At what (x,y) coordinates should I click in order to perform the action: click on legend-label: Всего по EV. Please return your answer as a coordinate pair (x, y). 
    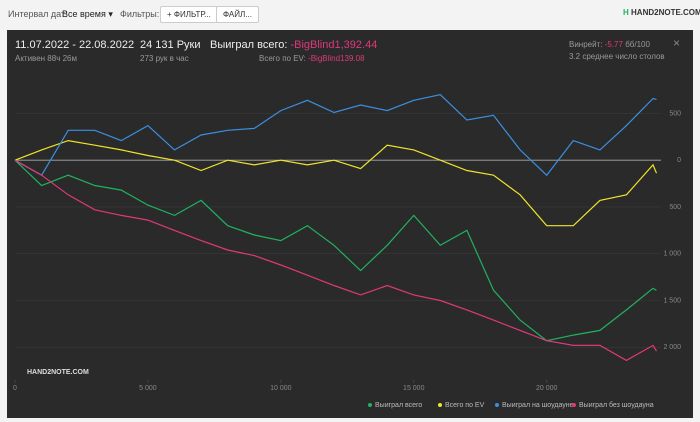
    Looking at the image, I should click on (465, 405).